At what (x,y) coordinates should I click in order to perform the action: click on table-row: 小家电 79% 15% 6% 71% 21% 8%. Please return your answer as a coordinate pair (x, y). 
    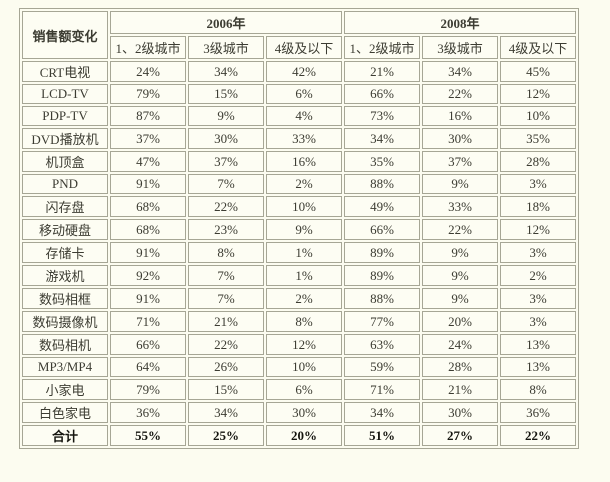
    Looking at the image, I should click on (299, 389).